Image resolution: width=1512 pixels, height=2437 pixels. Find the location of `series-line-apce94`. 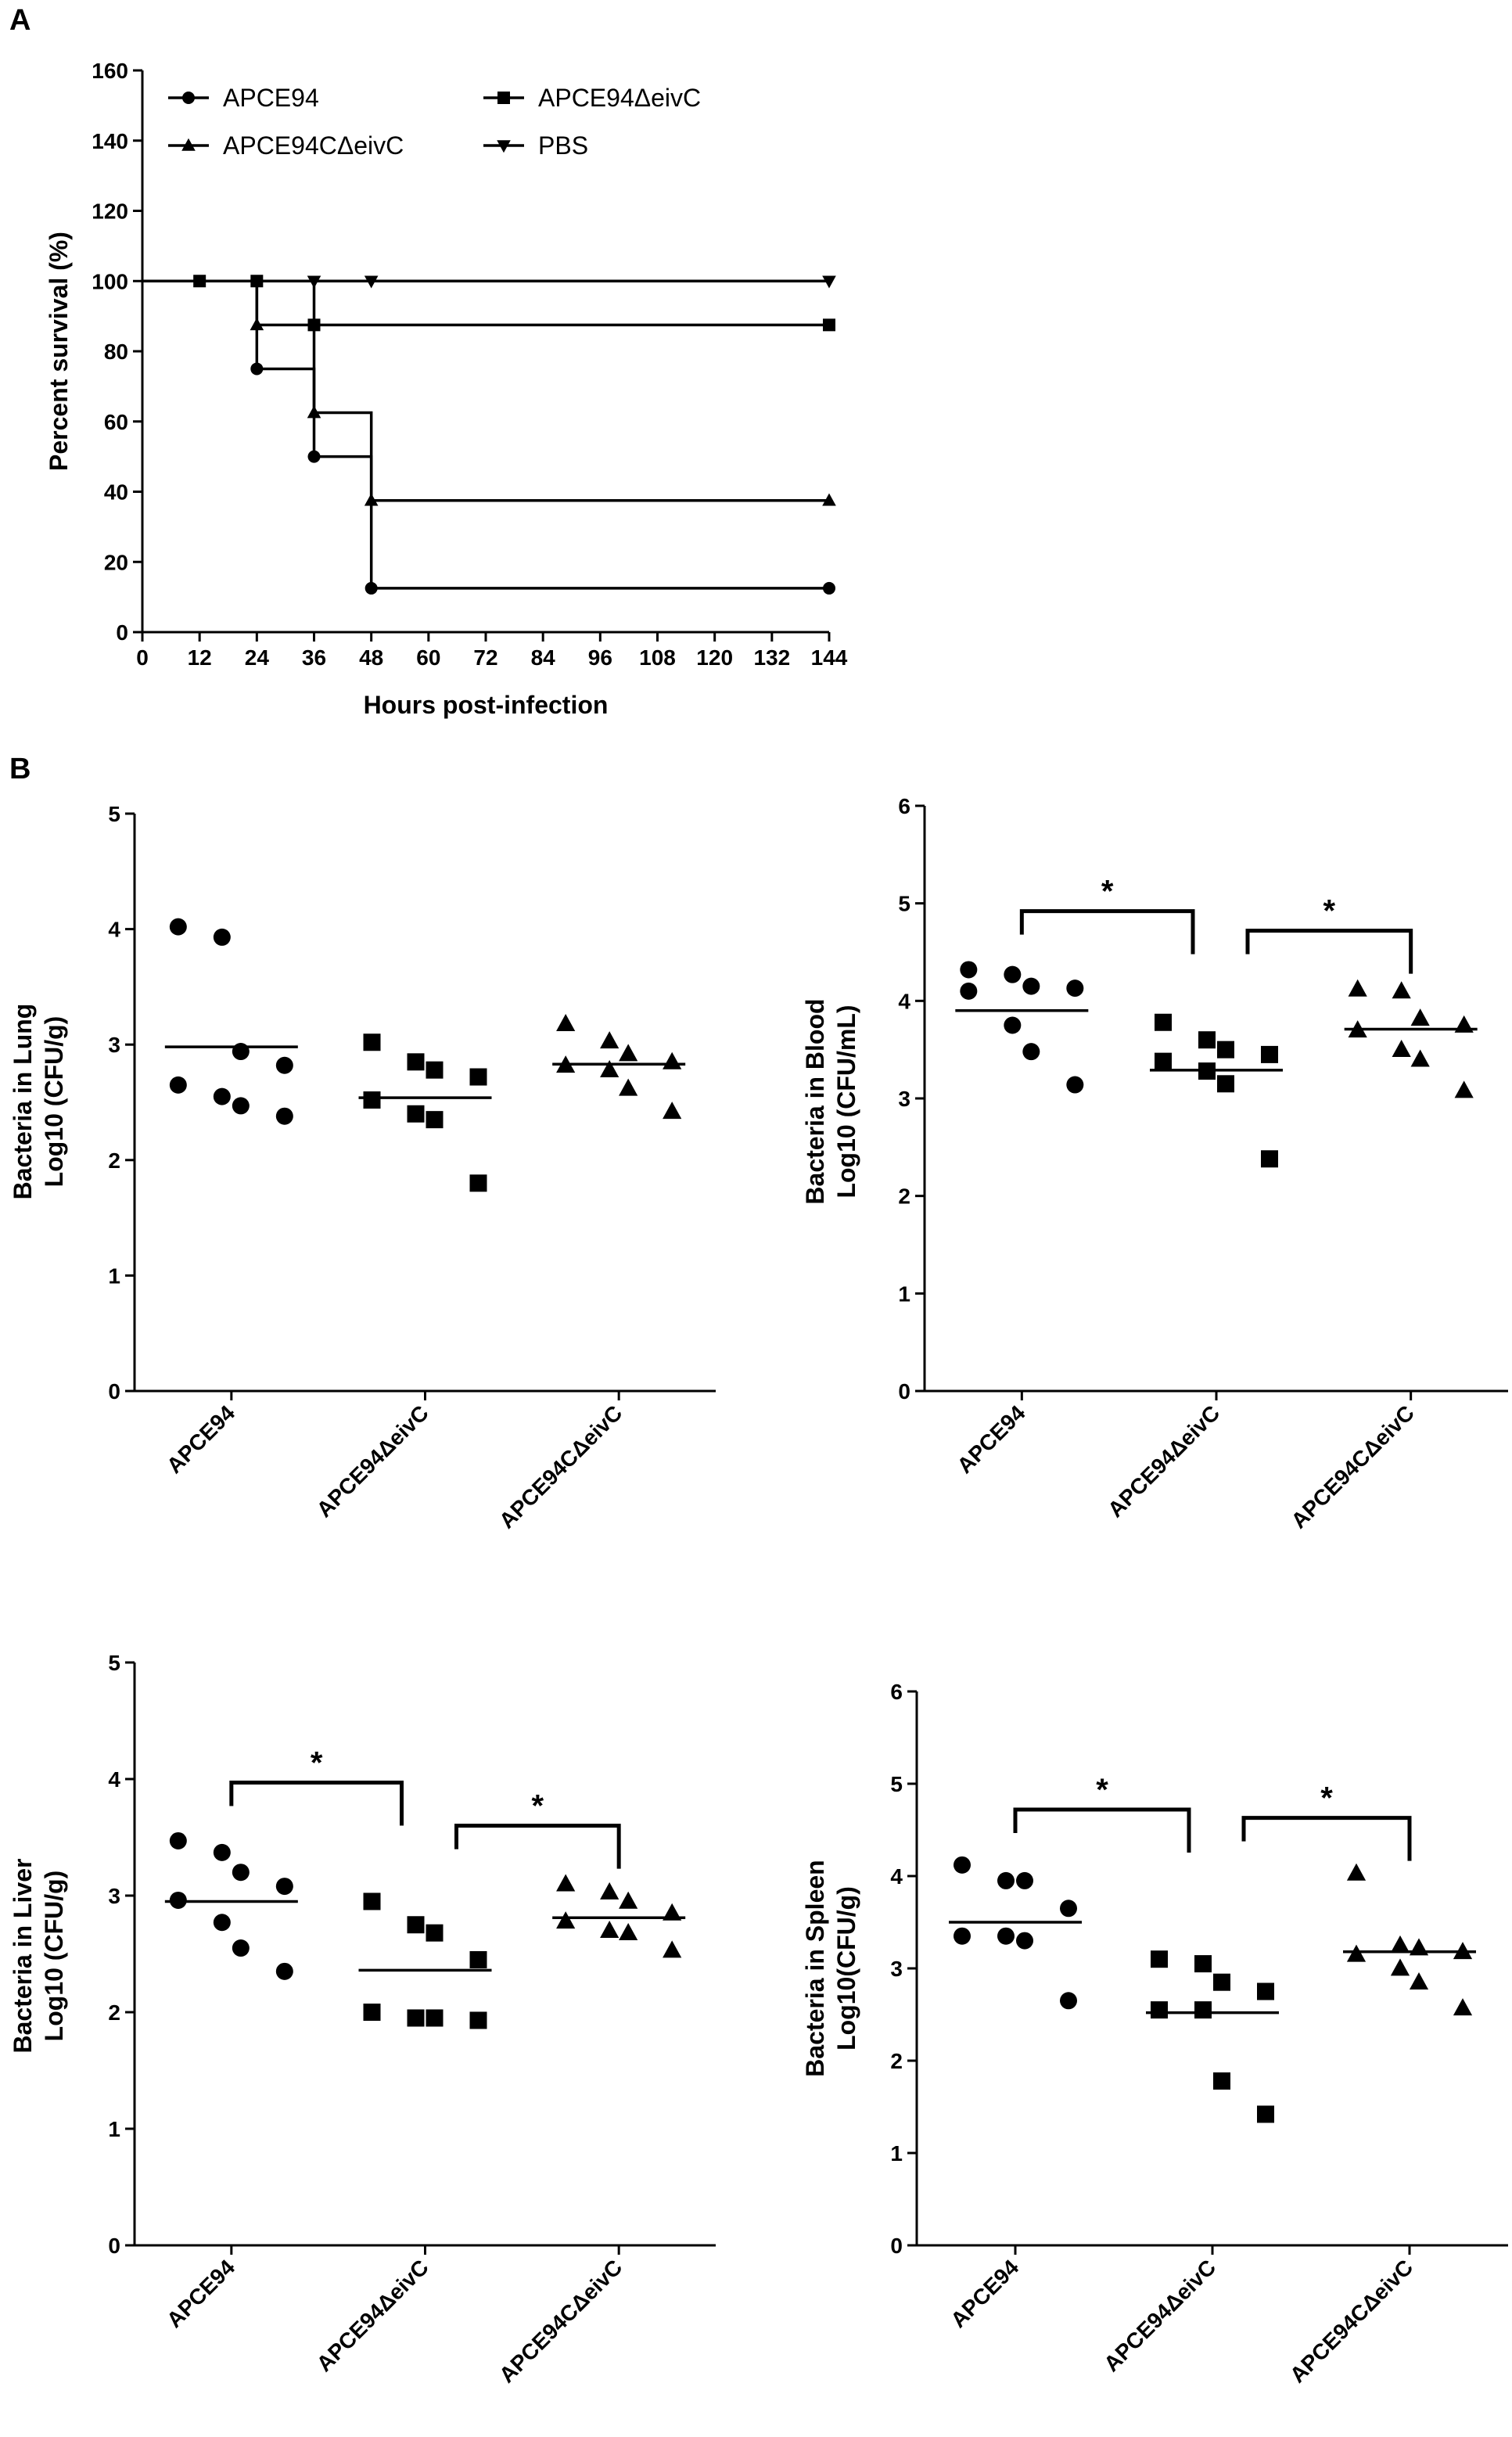

series-line-apce94 is located at coordinates (486, 434).